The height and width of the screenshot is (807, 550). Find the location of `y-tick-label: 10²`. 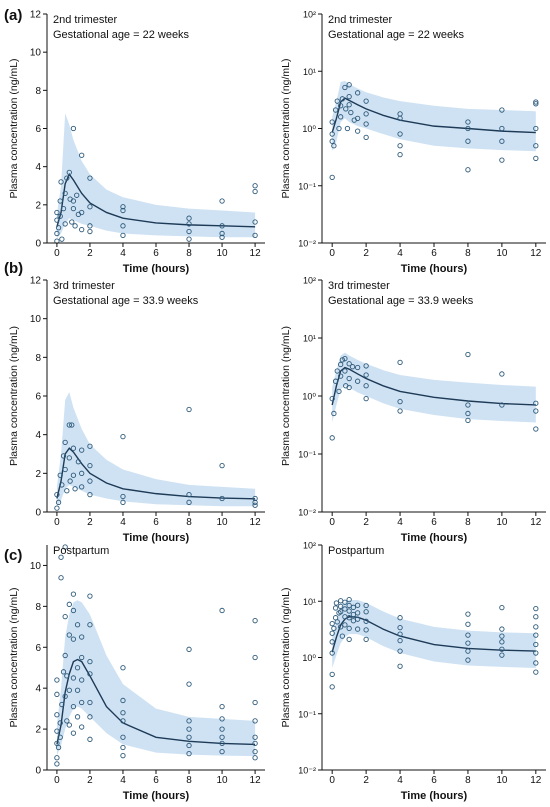

y-tick-label: 10² is located at coordinates (309, 15).